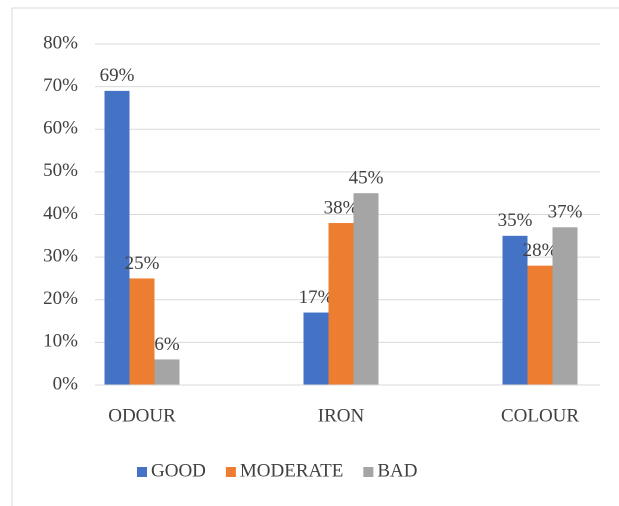  I want to click on legend-label: GOOD, so click(178, 470).